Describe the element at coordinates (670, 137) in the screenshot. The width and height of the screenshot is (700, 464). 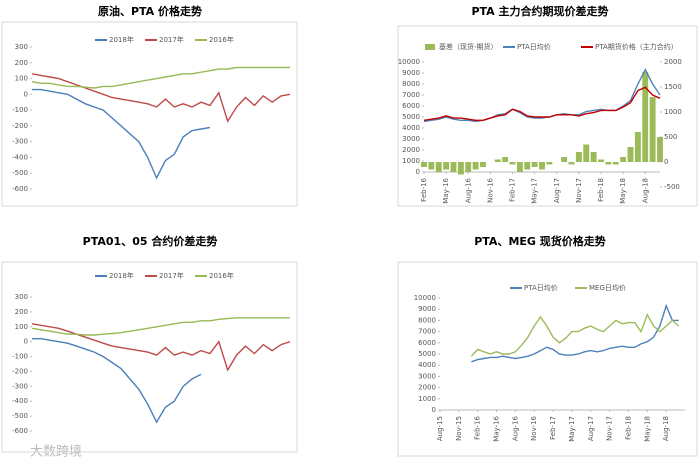
I see `y2-tick-label: 500` at that location.